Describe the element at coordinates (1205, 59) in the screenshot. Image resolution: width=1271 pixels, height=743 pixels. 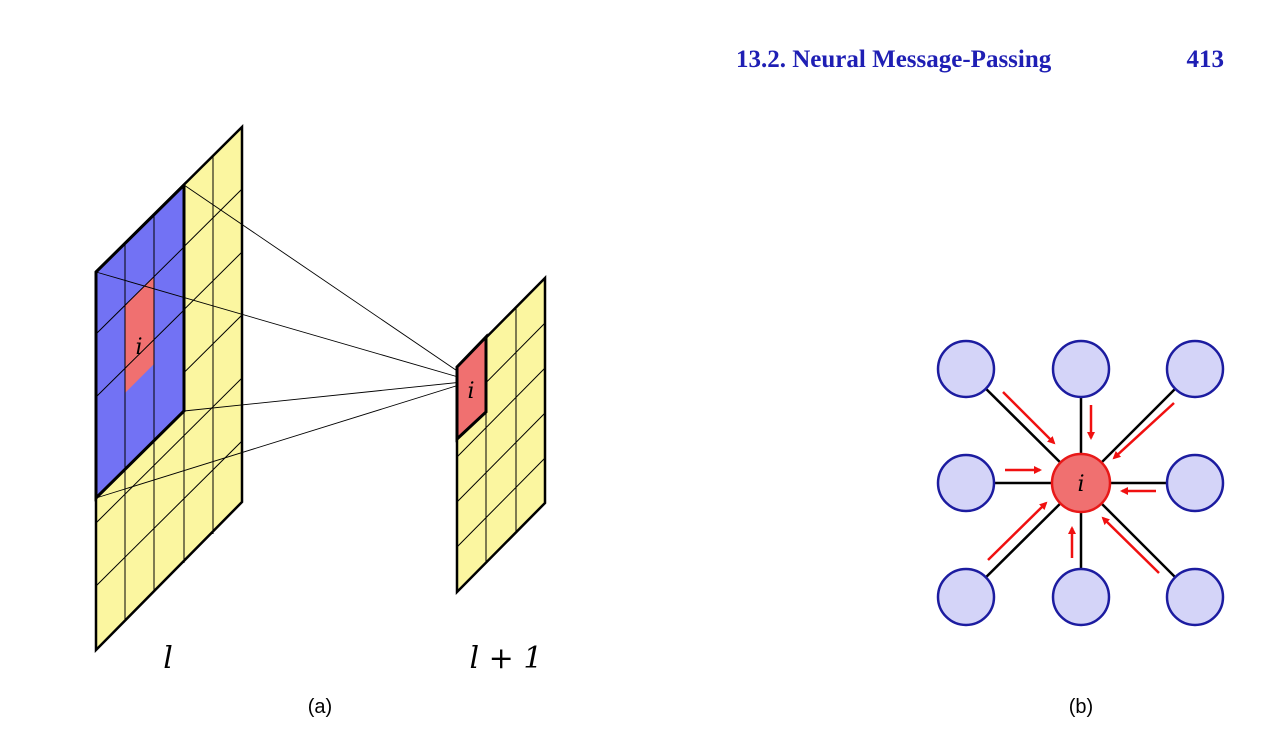
I see `page-number: 413` at that location.